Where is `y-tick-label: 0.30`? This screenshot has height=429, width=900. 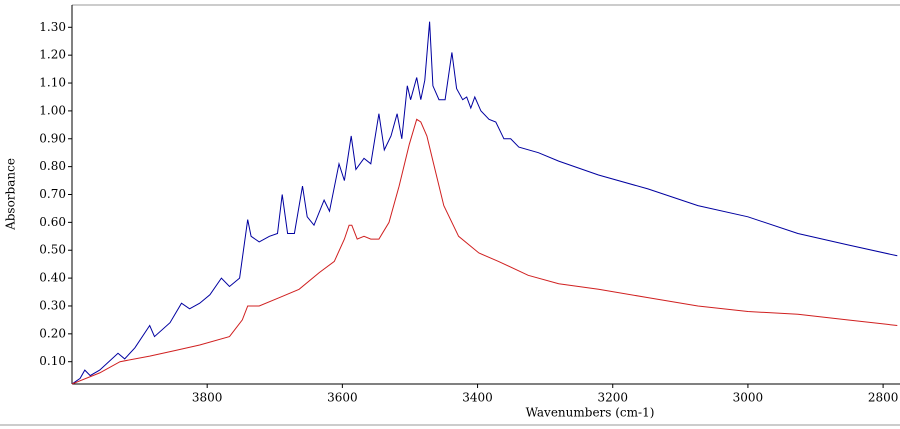
y-tick-label: 0.30 is located at coordinates (52, 305).